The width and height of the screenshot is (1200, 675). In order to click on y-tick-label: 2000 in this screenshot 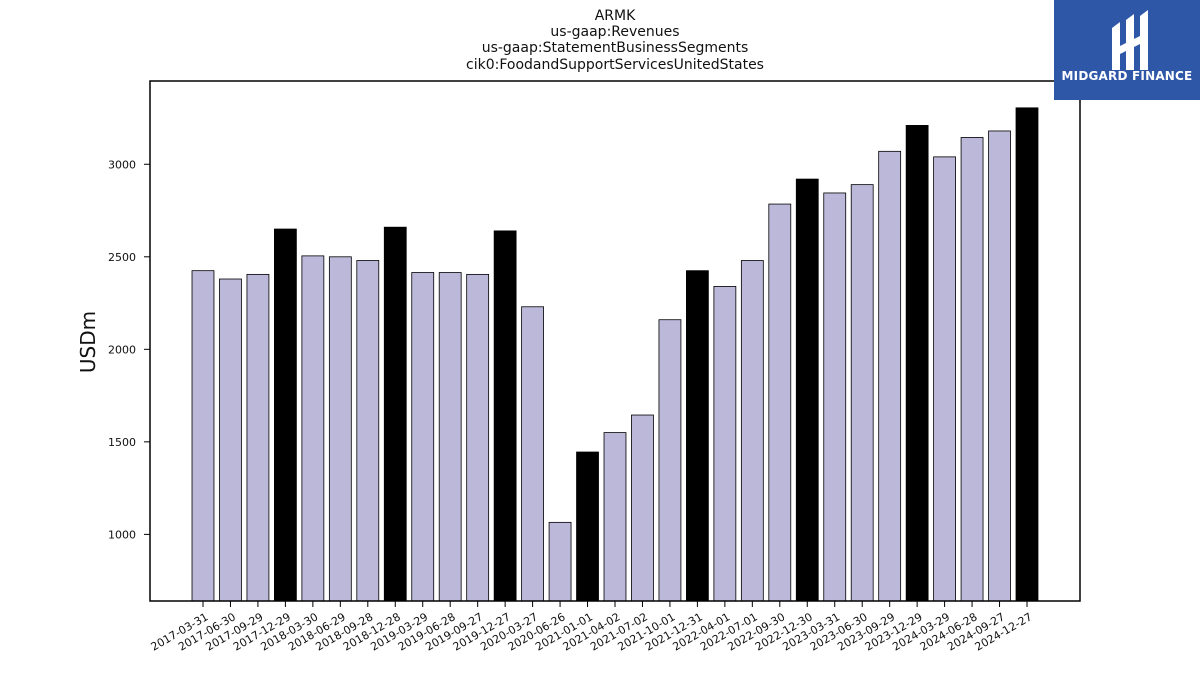, I will do `click(122, 349)`.